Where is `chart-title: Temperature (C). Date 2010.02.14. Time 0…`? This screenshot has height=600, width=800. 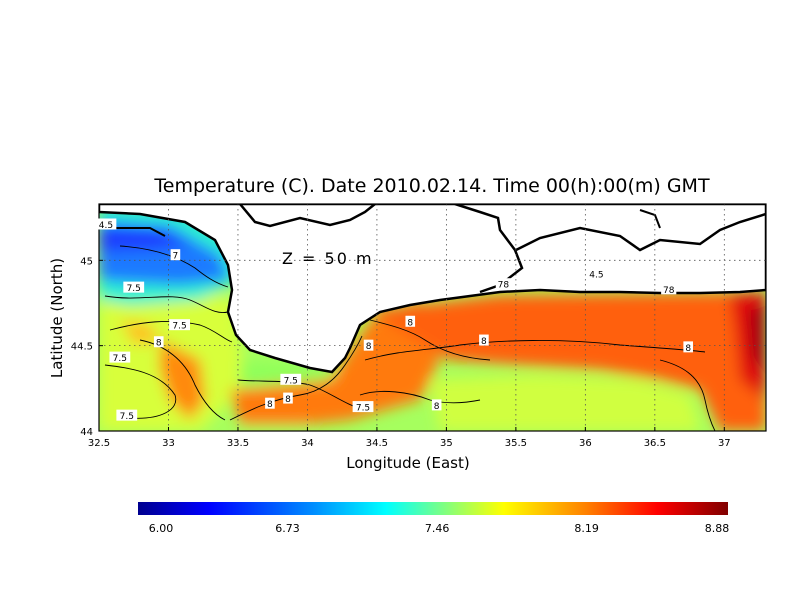 chart-title: Temperature (C). Date 2010.02.14. Time 0… is located at coordinates (431, 186).